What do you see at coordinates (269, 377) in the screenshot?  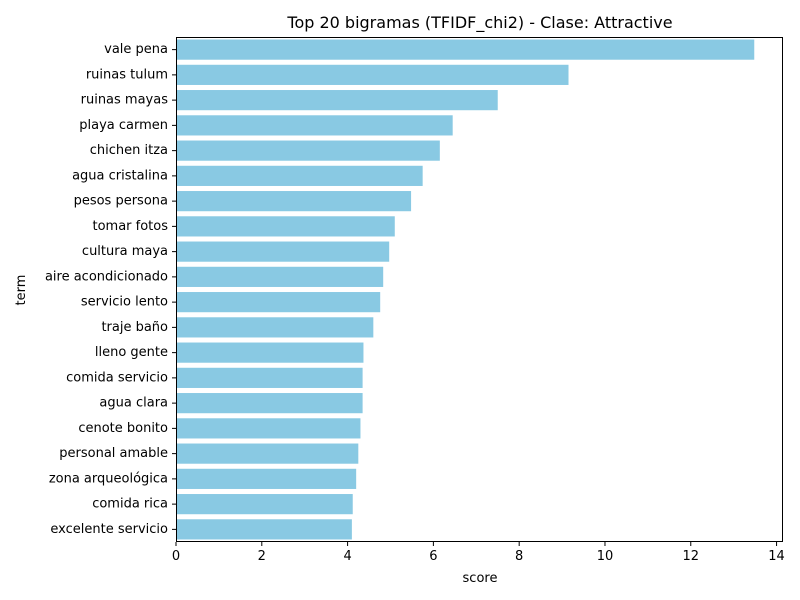 I see `bar-comida-servicio` at bounding box center [269, 377].